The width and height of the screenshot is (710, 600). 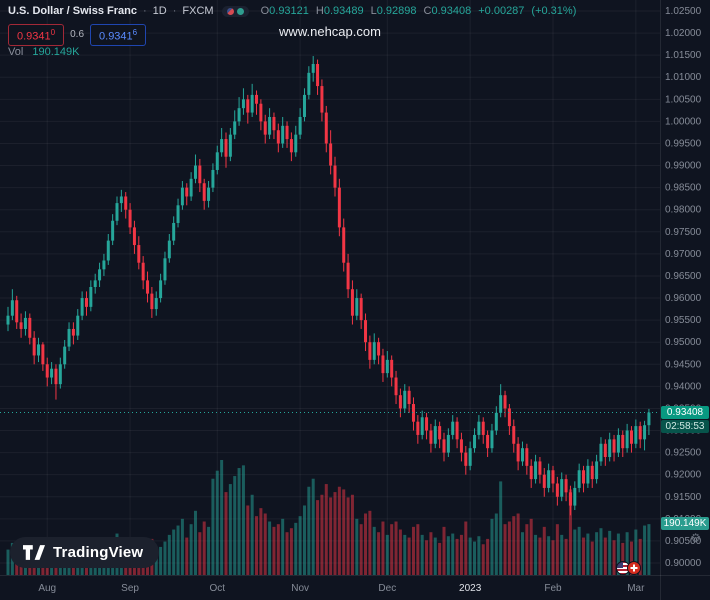 I want to click on change-percent: (+0.31%), so click(x=554, y=11).